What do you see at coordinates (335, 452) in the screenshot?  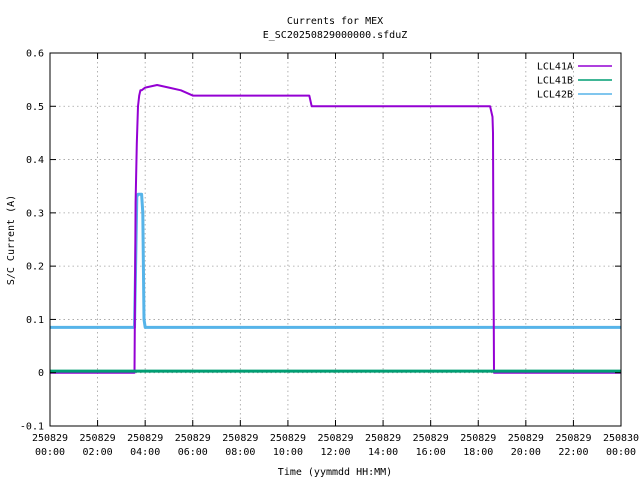 I see `x-tick-label-time: 12:00` at bounding box center [335, 452].